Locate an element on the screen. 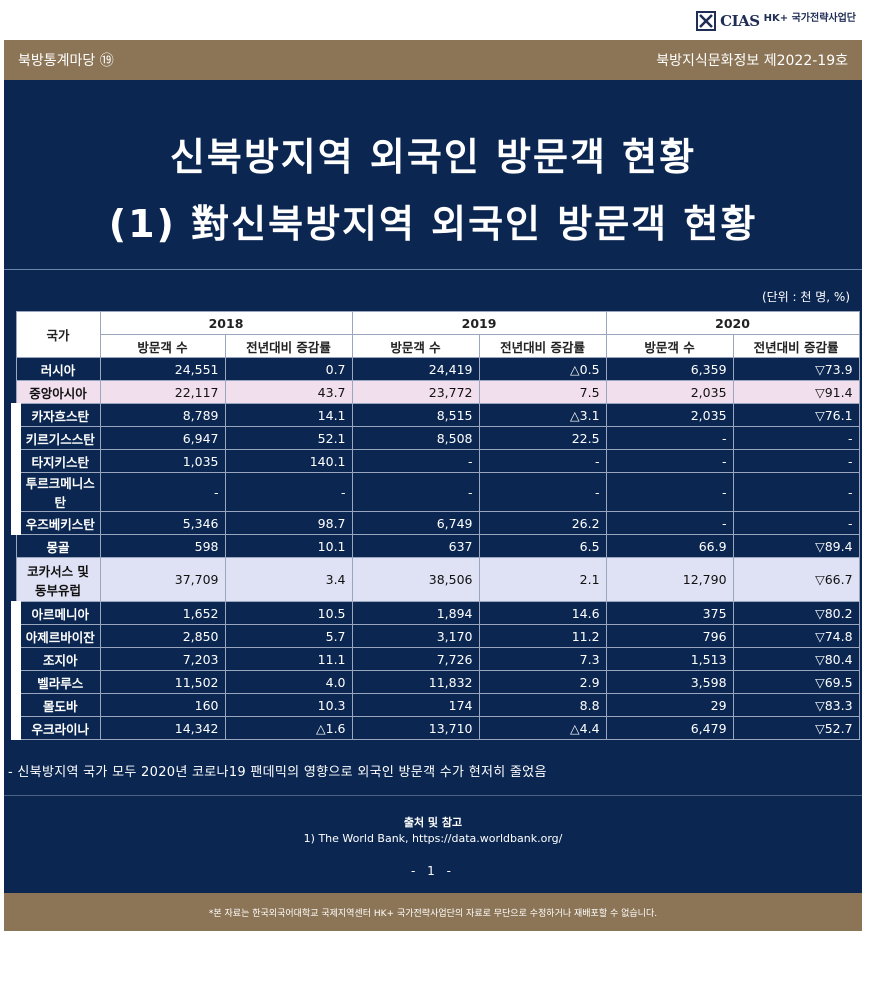 The width and height of the screenshot is (870, 1000). visitor-count-cell: 24,419 is located at coordinates (415, 369).